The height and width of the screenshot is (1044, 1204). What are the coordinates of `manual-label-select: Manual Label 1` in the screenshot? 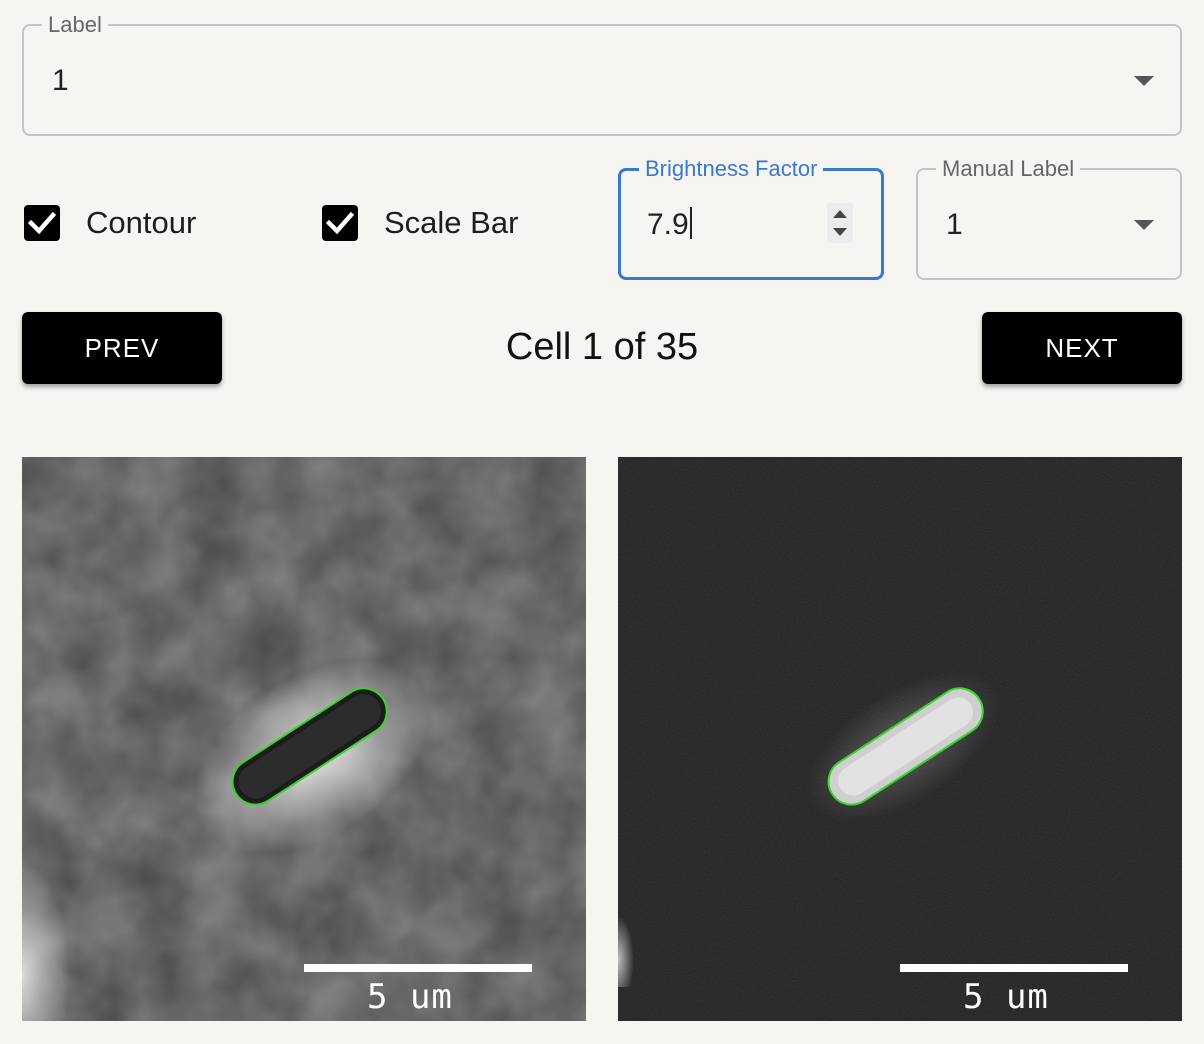 It's located at (1049, 218).